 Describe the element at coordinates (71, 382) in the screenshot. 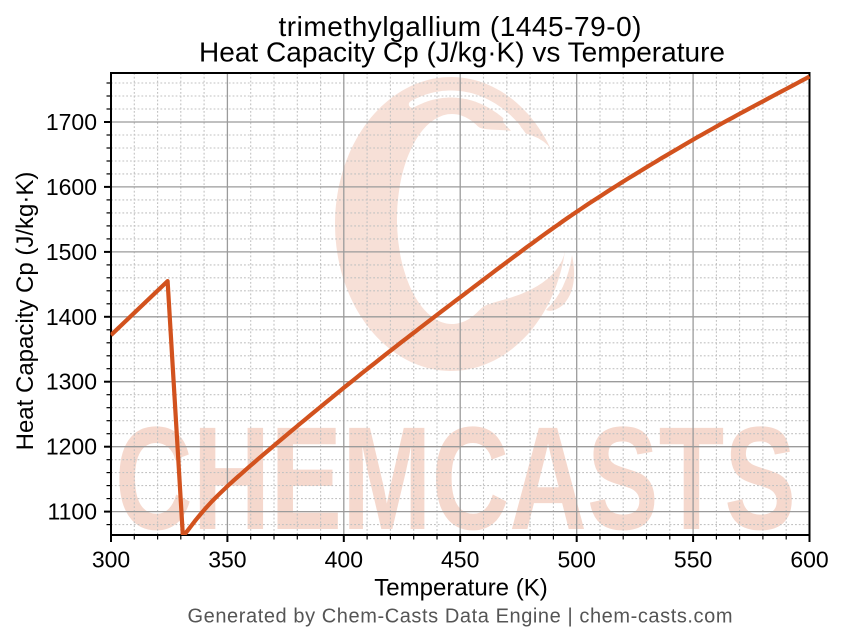

I see `svg-text: 1300` at that location.